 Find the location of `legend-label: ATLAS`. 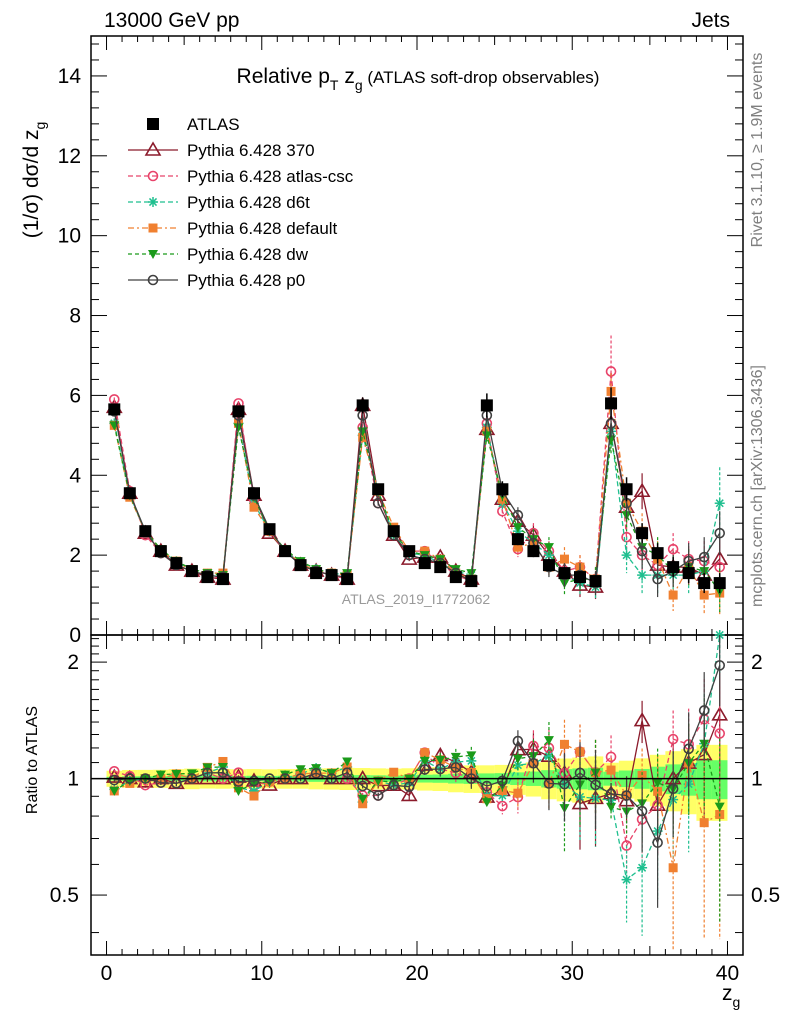

legend-label: ATLAS is located at coordinates (213, 124).